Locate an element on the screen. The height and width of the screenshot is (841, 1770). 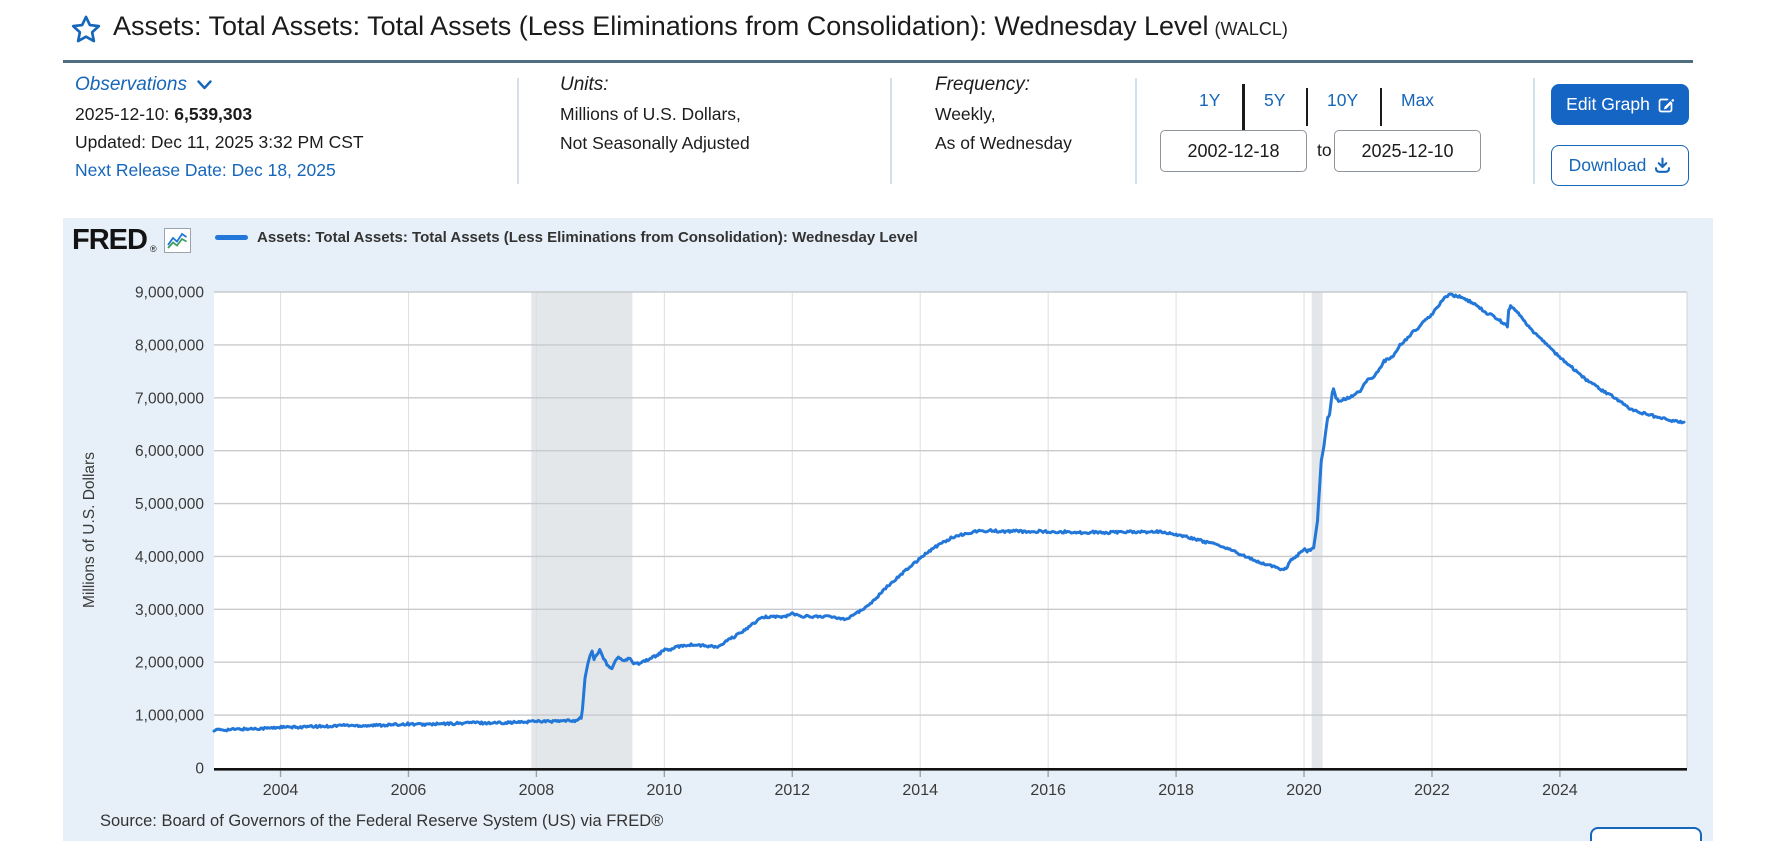
svg-text: 2024 is located at coordinates (1560, 790).